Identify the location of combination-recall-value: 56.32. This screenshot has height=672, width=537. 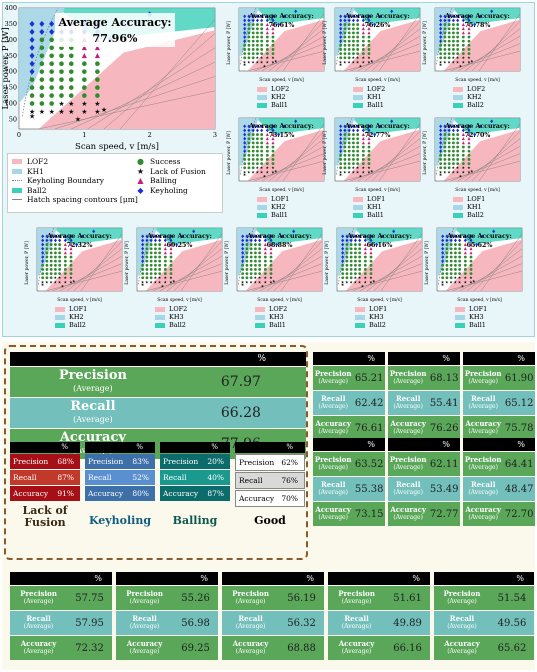
(301, 623).